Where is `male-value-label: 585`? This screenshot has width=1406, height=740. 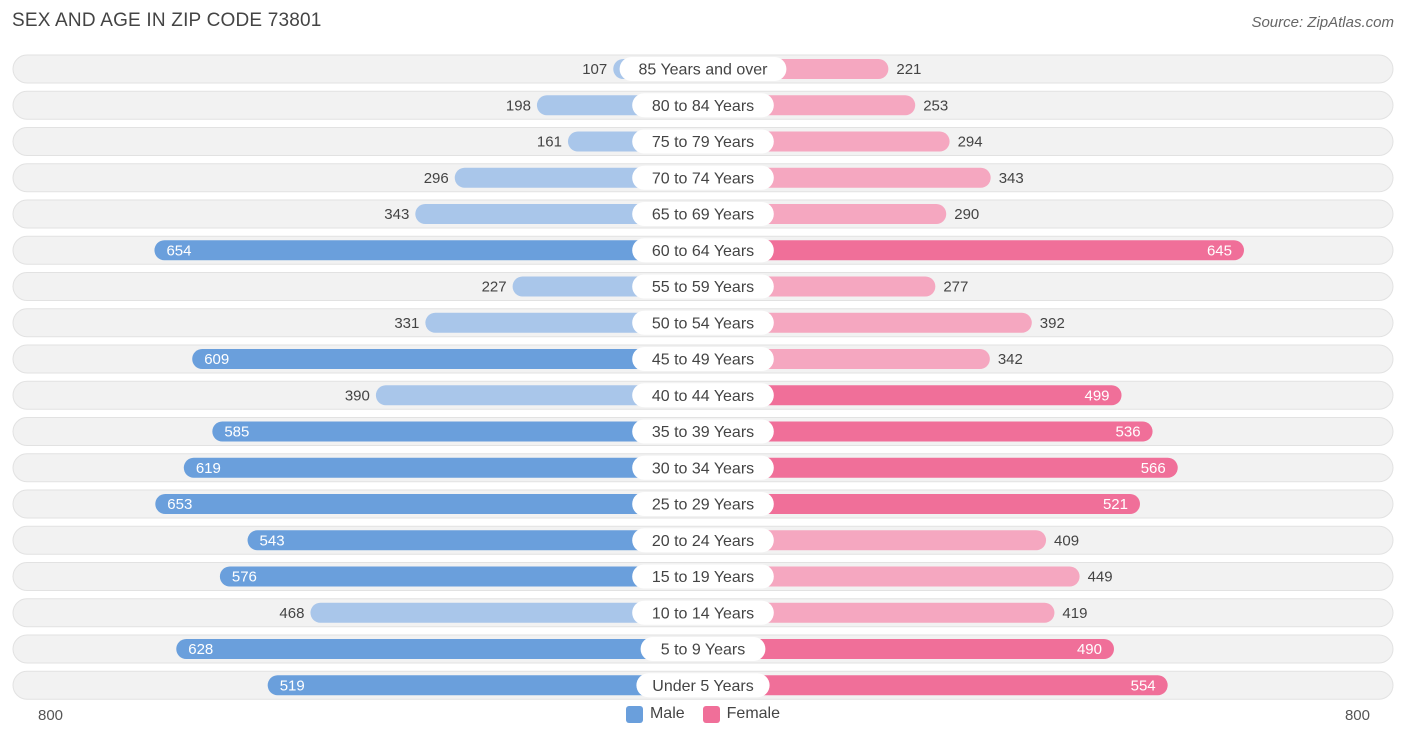 male-value-label: 585 is located at coordinates (236, 432).